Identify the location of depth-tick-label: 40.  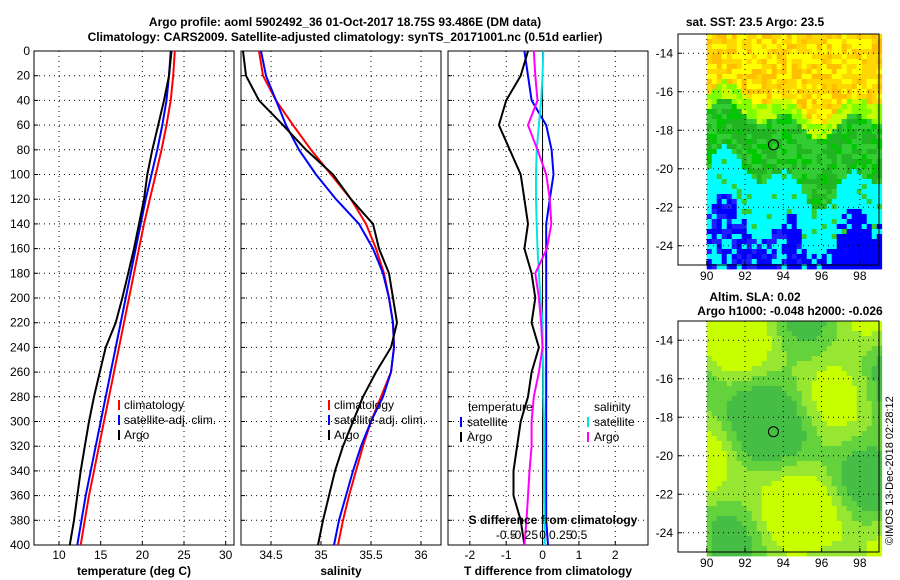
(24, 100).